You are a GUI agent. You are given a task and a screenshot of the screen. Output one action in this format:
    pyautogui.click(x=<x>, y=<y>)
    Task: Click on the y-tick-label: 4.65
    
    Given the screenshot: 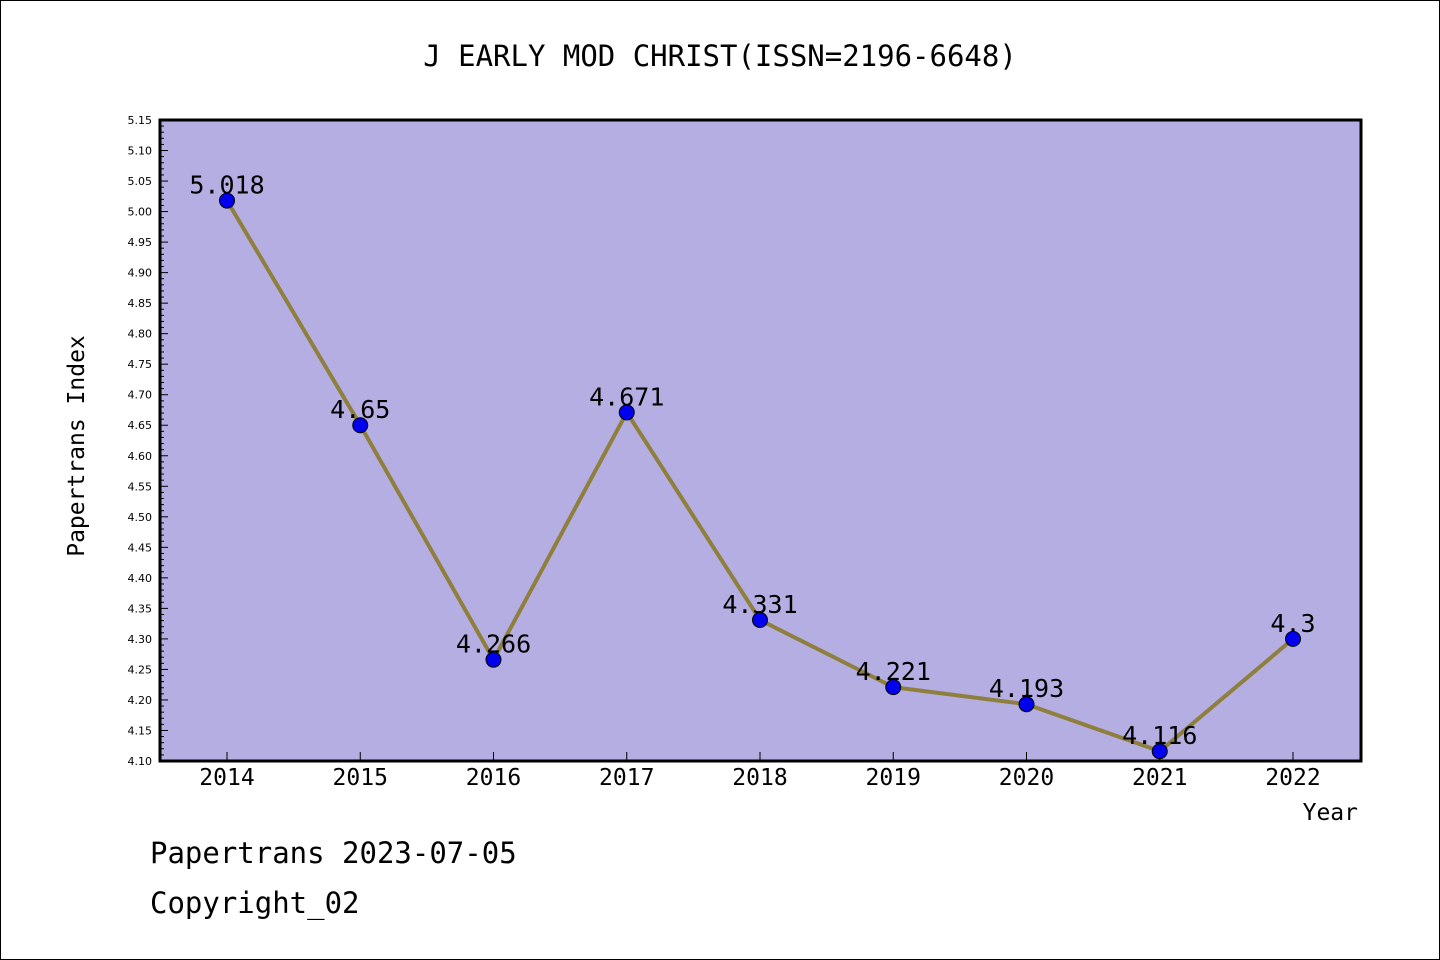 What is the action you would take?
    pyautogui.click(x=140, y=425)
    